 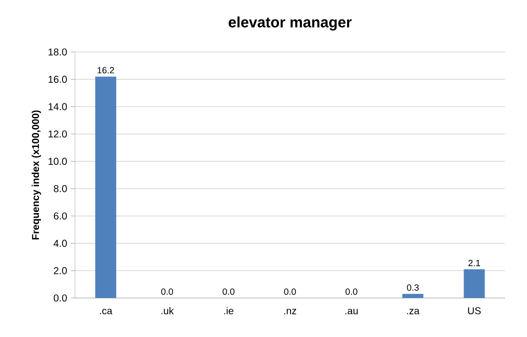 What do you see at coordinates (57, 106) in the screenshot?
I see `y-tick-label: 14.0` at bounding box center [57, 106].